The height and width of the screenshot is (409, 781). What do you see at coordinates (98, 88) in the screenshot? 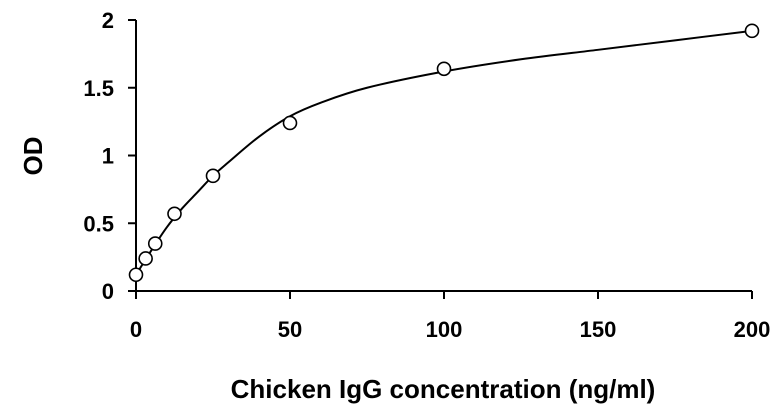
I see `y-tick-label: 1.5` at bounding box center [98, 88].